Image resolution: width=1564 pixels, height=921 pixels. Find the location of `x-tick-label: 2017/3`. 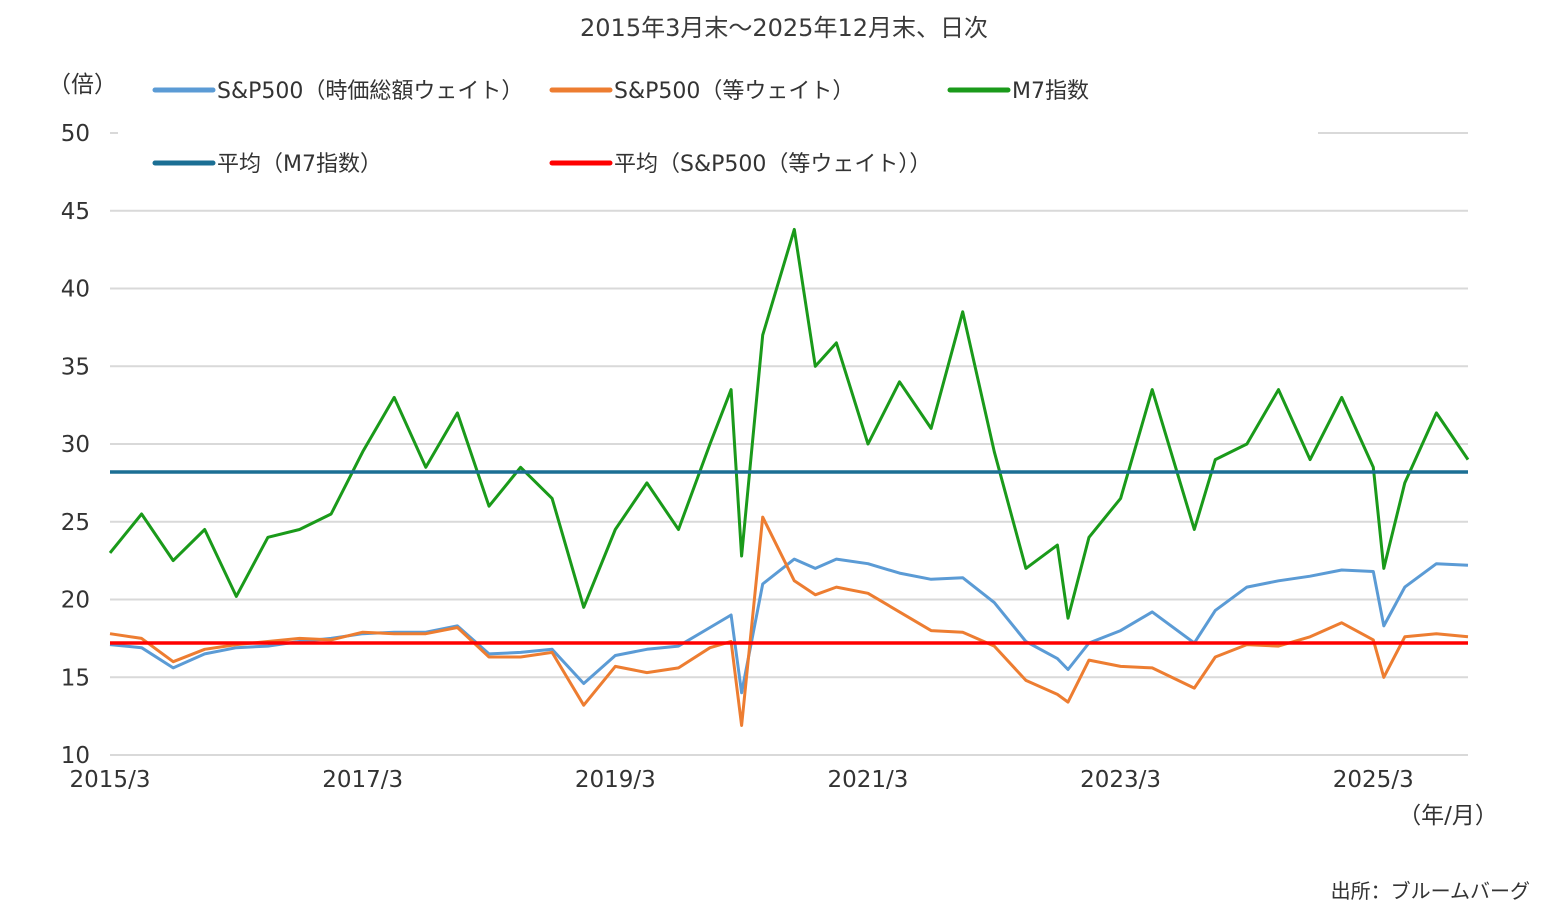

x-tick-label: 2017/3 is located at coordinates (362, 780).